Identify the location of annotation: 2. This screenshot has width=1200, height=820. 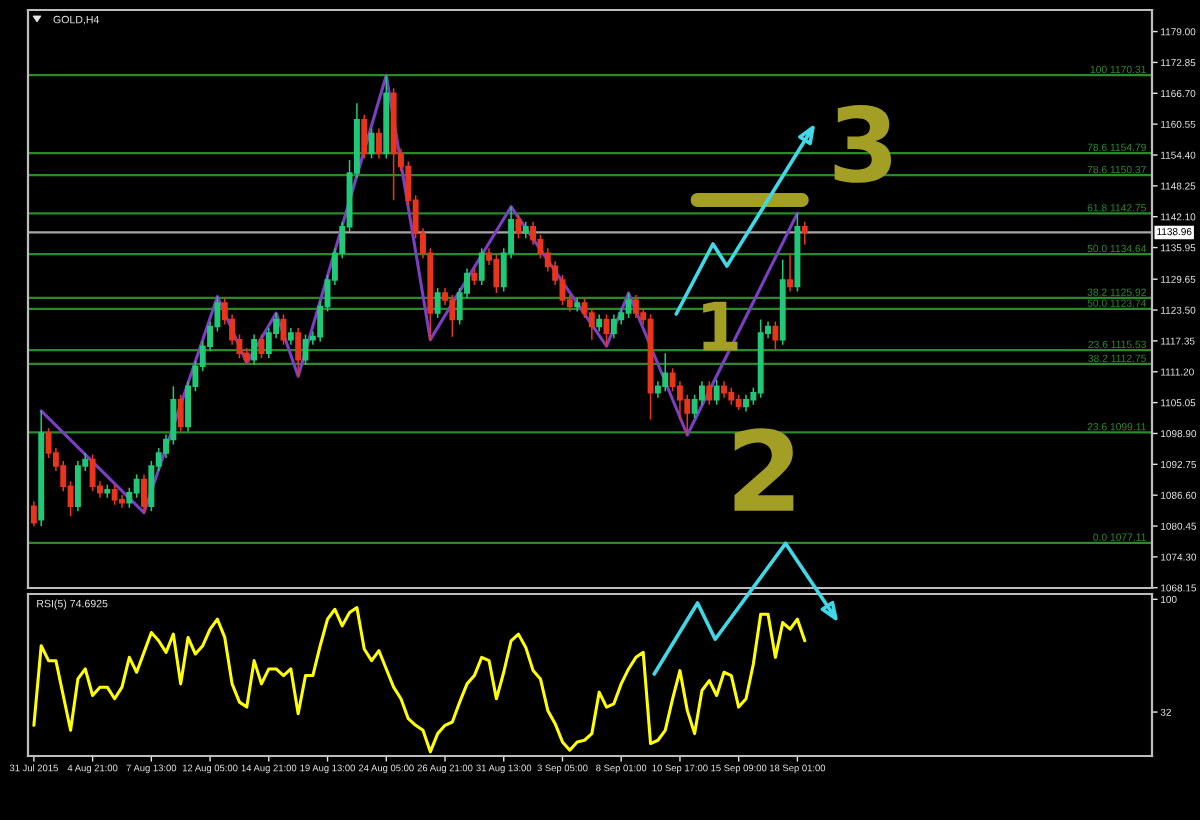
(764, 469).